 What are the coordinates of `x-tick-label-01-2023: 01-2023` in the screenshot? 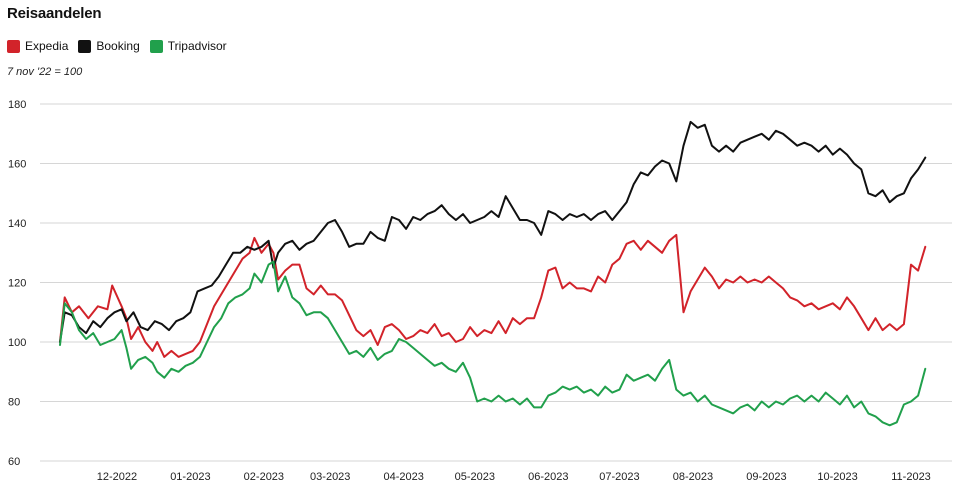 It's located at (190, 477).